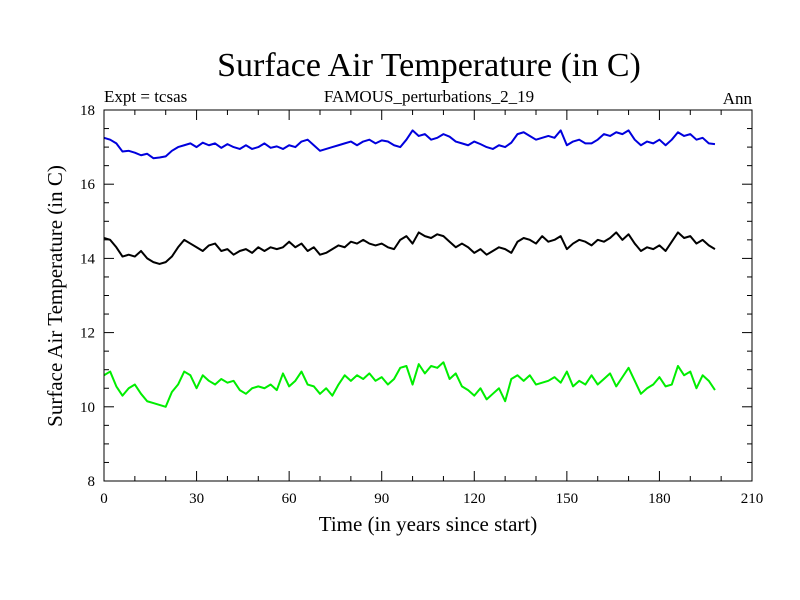 The height and width of the screenshot is (600, 800). I want to click on chart-title: Surface Air Temperature (in C), so click(429, 65).